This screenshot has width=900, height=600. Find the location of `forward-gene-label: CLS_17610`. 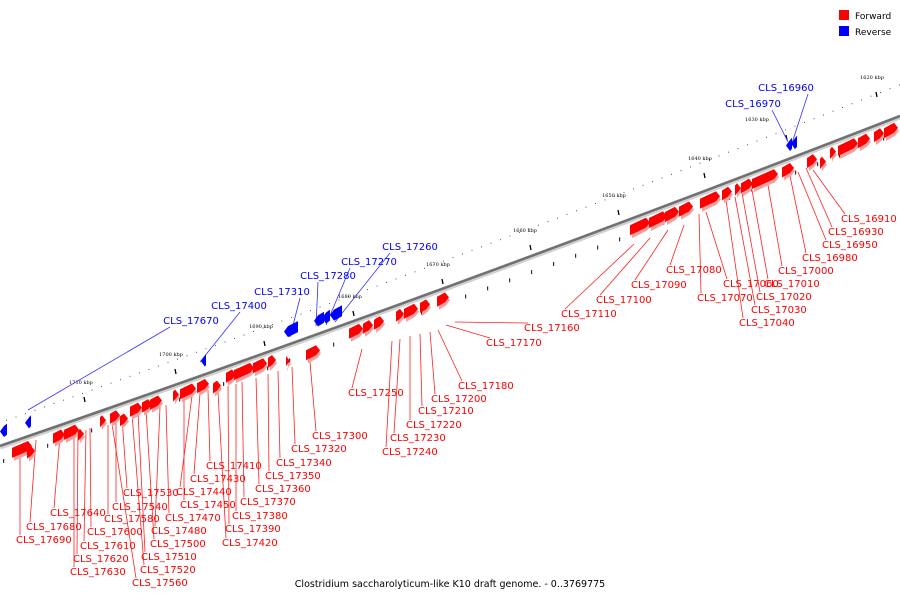

forward-gene-label: CLS_17610 is located at coordinates (108, 546).